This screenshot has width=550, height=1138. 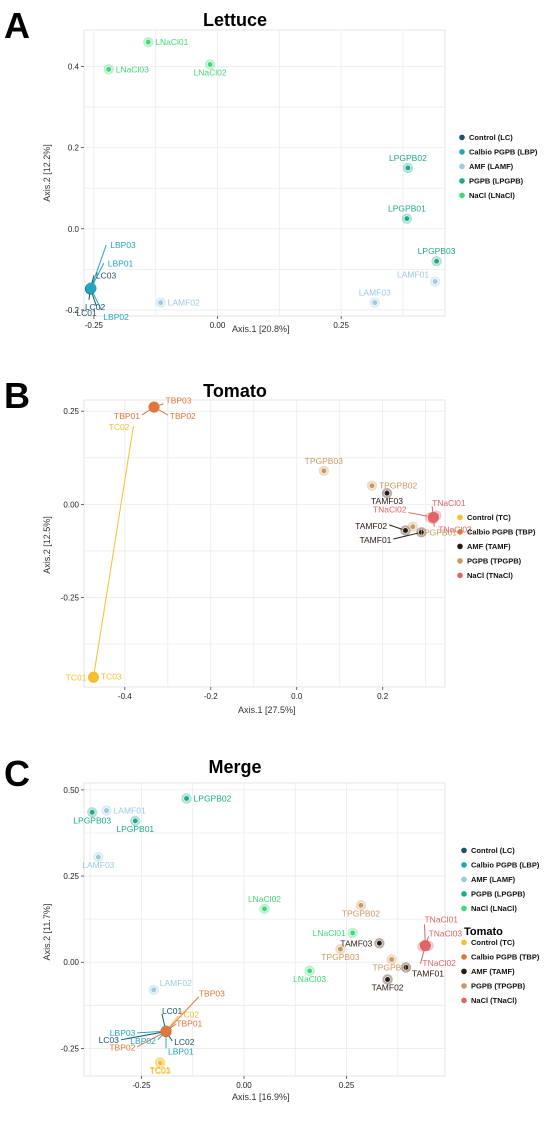 I want to click on point-label: TBP01, so click(x=127, y=416).